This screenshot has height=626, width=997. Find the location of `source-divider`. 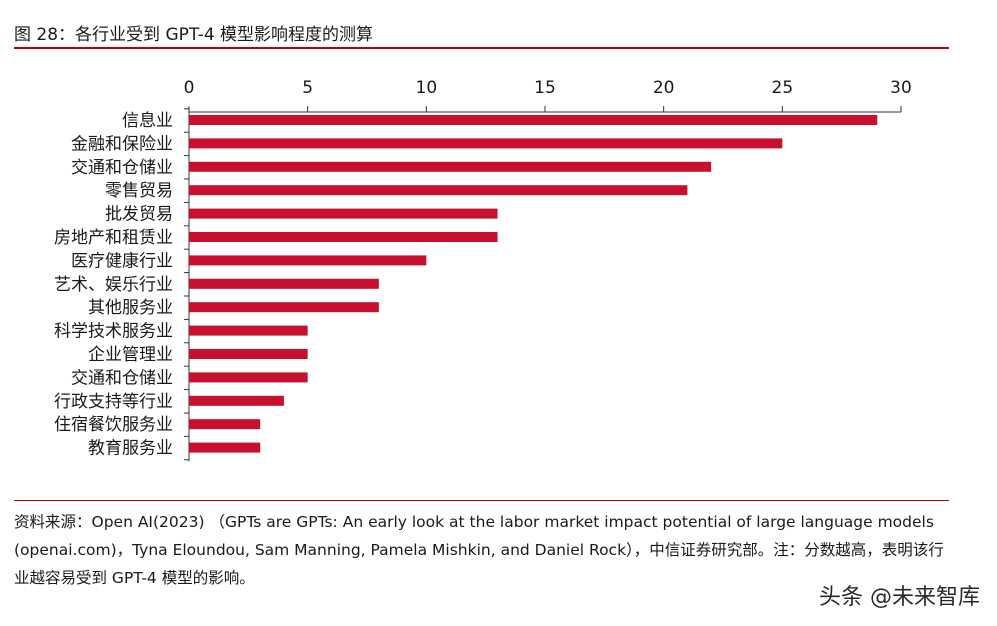

source-divider is located at coordinates (481, 500).